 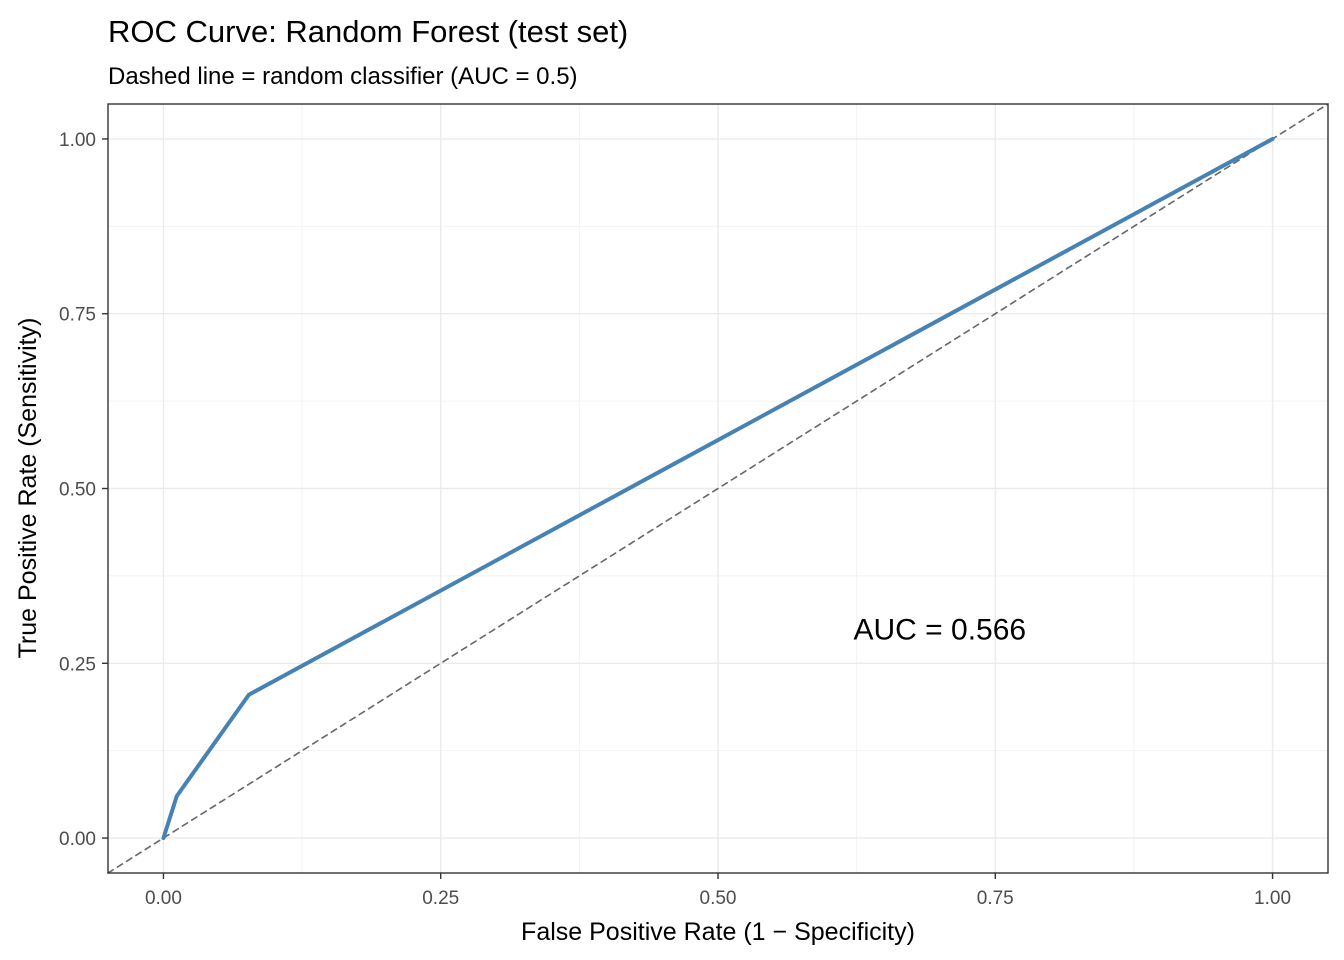 I want to click on auc-annotation: AUC = 0.566, so click(x=940, y=629).